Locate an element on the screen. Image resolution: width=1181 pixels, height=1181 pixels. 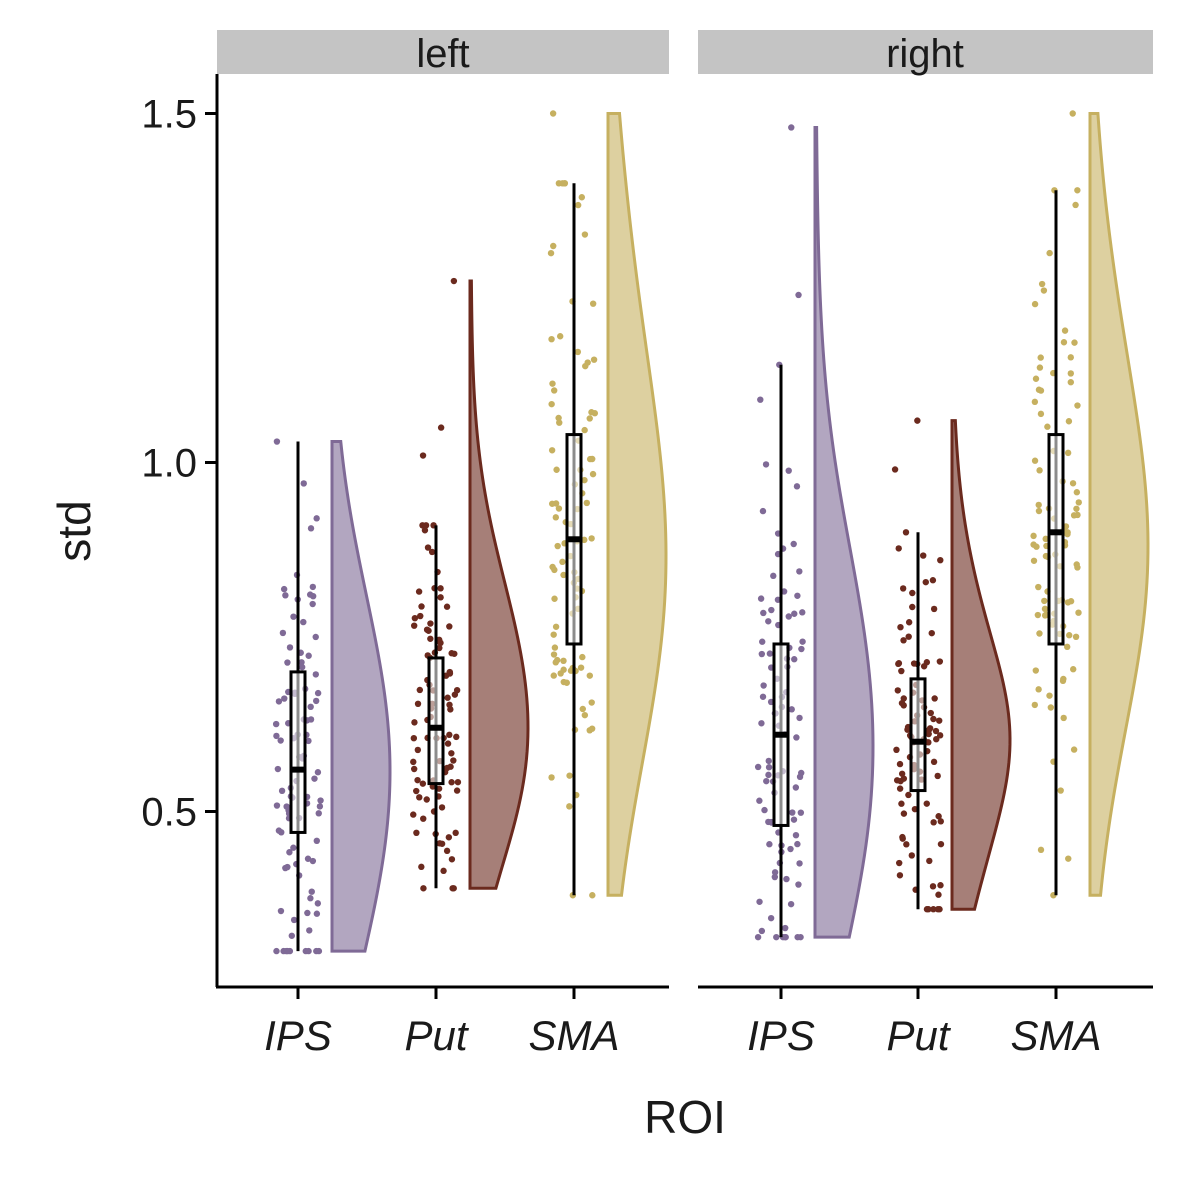
y-tick-label: 1.0 is located at coordinates (169, 464).